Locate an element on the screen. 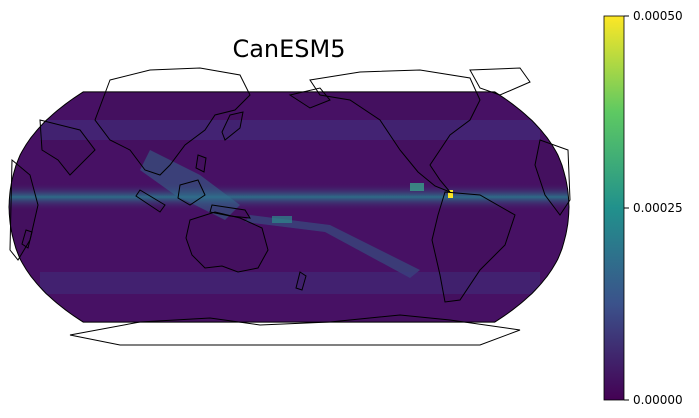 This screenshot has width=699, height=418. colorbar-tick-label-max: 0.00050 is located at coordinates (658, 16).